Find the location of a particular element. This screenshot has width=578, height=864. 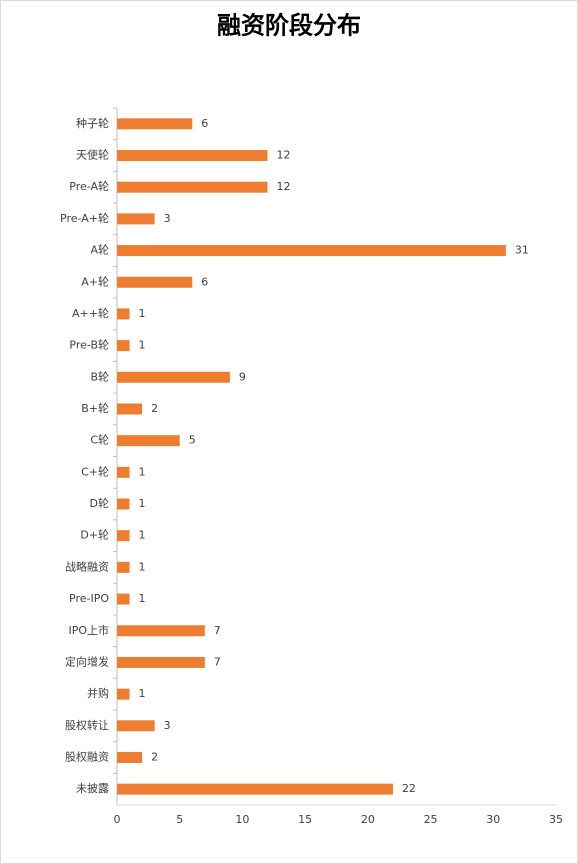

x-tick-label: 20 is located at coordinates (368, 819).